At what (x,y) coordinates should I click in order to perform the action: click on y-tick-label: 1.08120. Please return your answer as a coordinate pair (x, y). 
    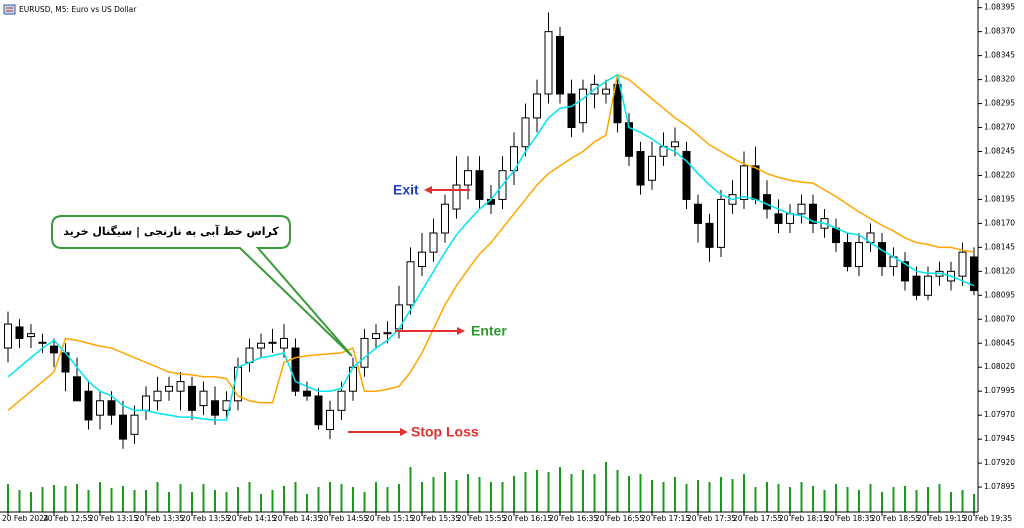
    Looking at the image, I should click on (999, 270).